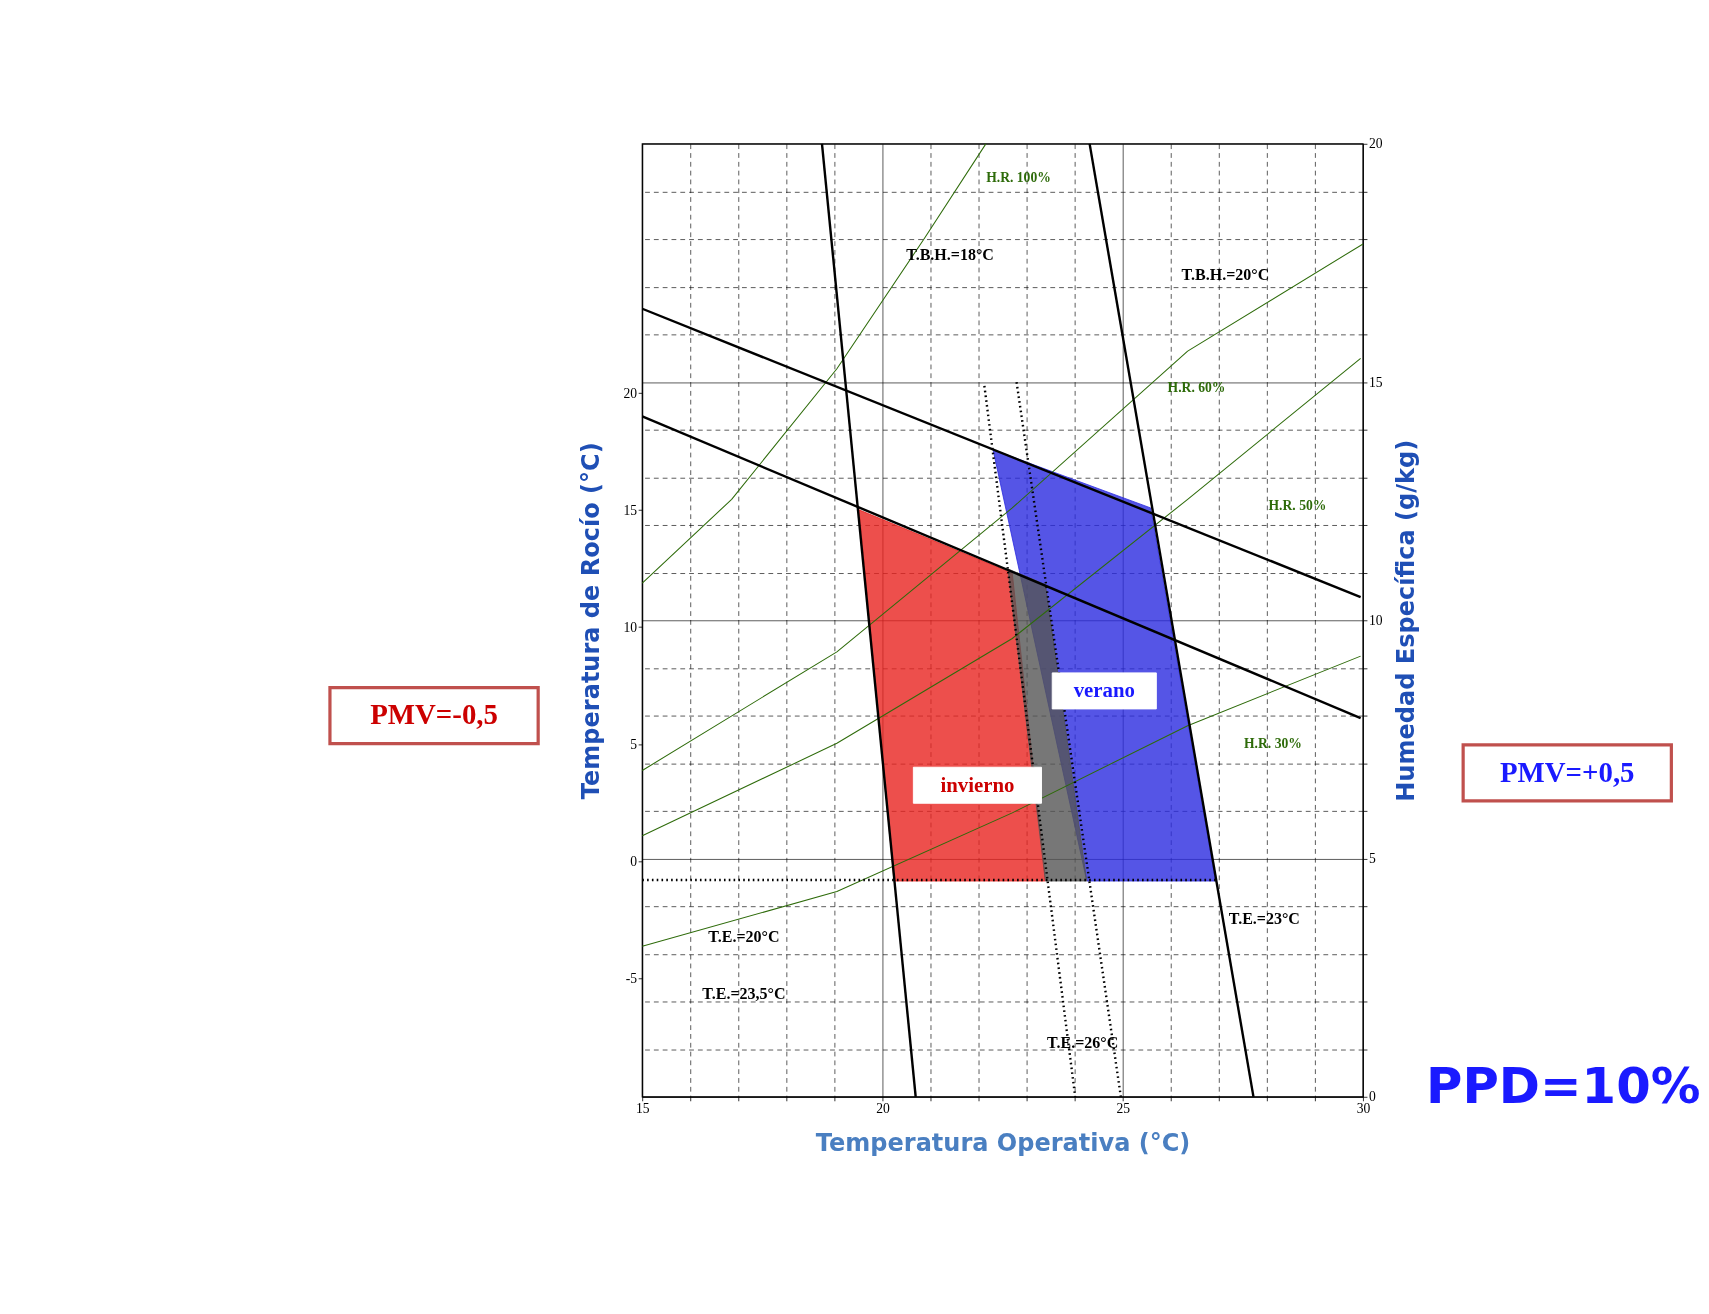 This screenshot has width=1709, height=1314. What do you see at coordinates (1196, 387) in the screenshot?
I see `annotation: H.R. 60%` at bounding box center [1196, 387].